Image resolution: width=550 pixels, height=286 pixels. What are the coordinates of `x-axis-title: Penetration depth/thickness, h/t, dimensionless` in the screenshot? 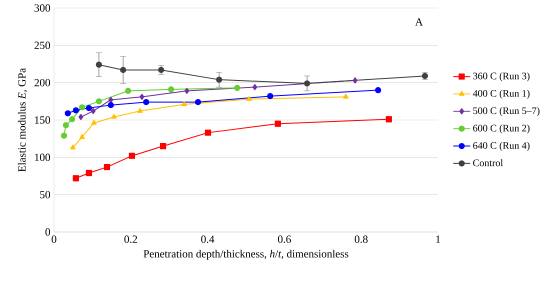 It's located at (246, 255).